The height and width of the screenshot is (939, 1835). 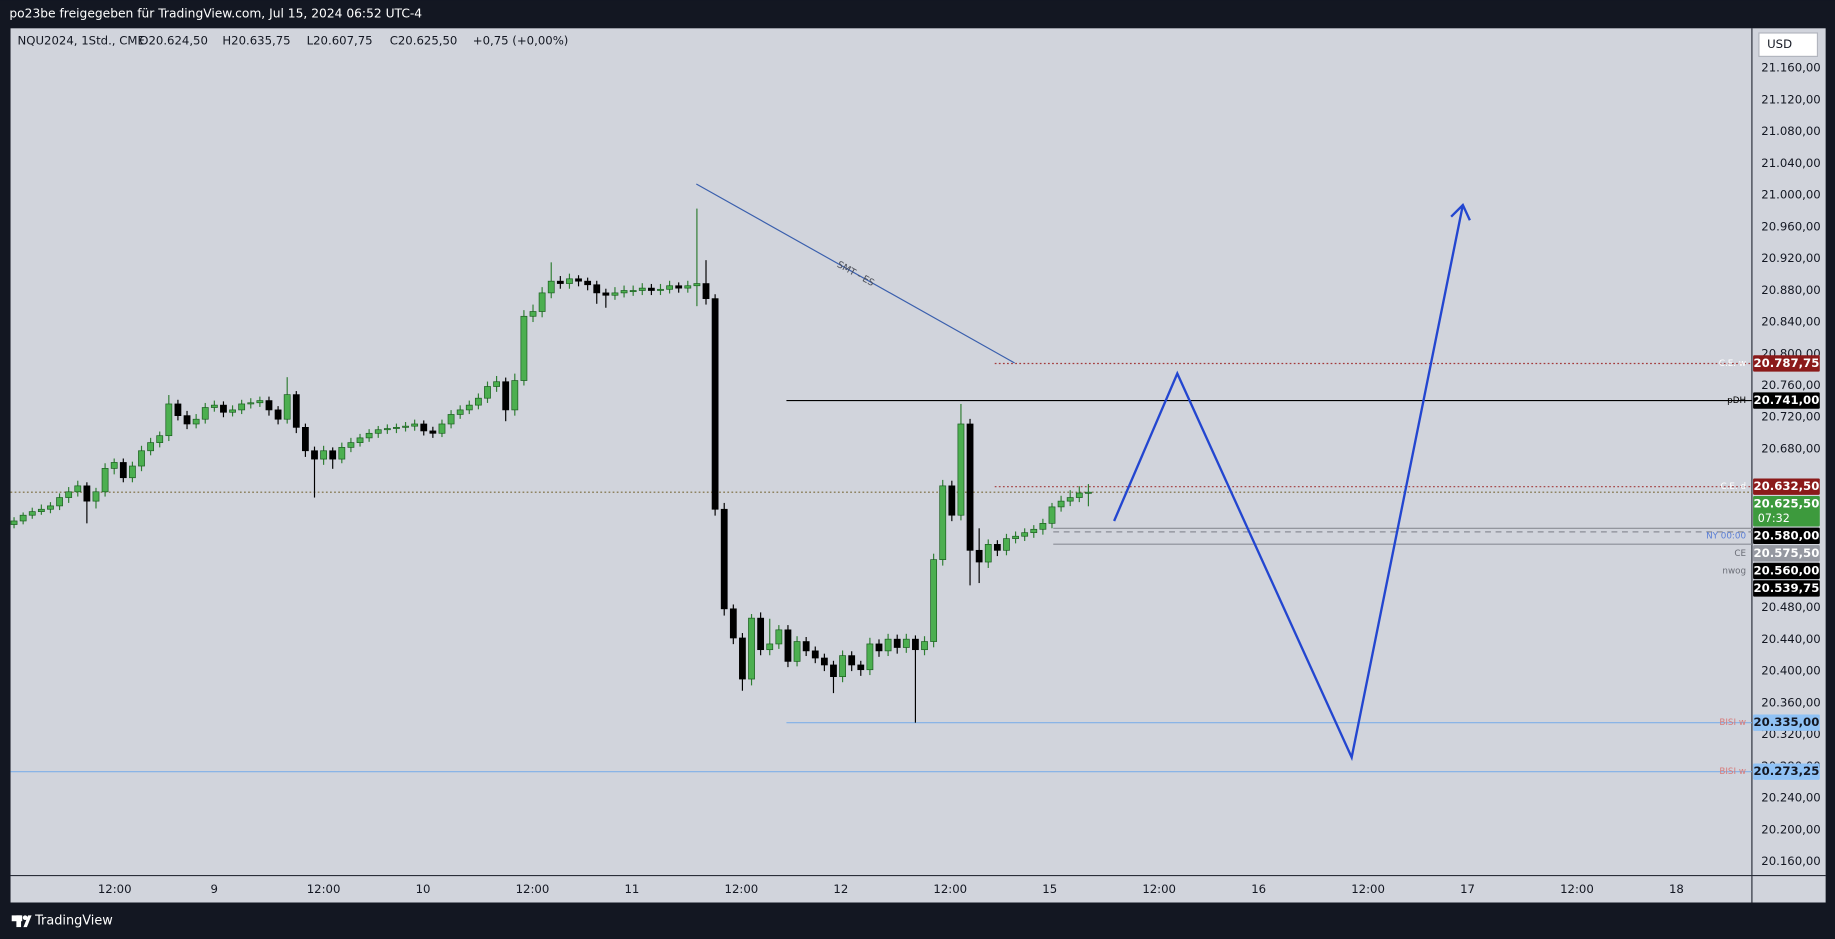 What do you see at coordinates (73, 921) in the screenshot?
I see `footer-brand: TradingView` at bounding box center [73, 921].